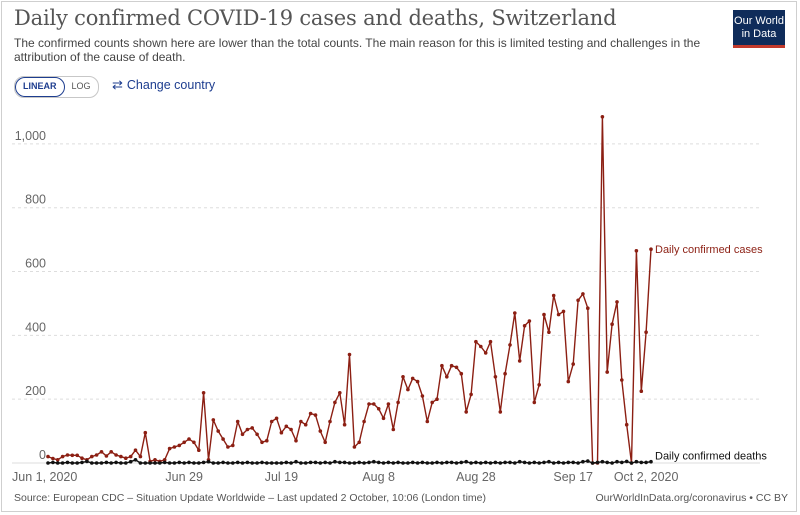  I want to click on legend-label-cases: Daily confirmed cases, so click(709, 250).